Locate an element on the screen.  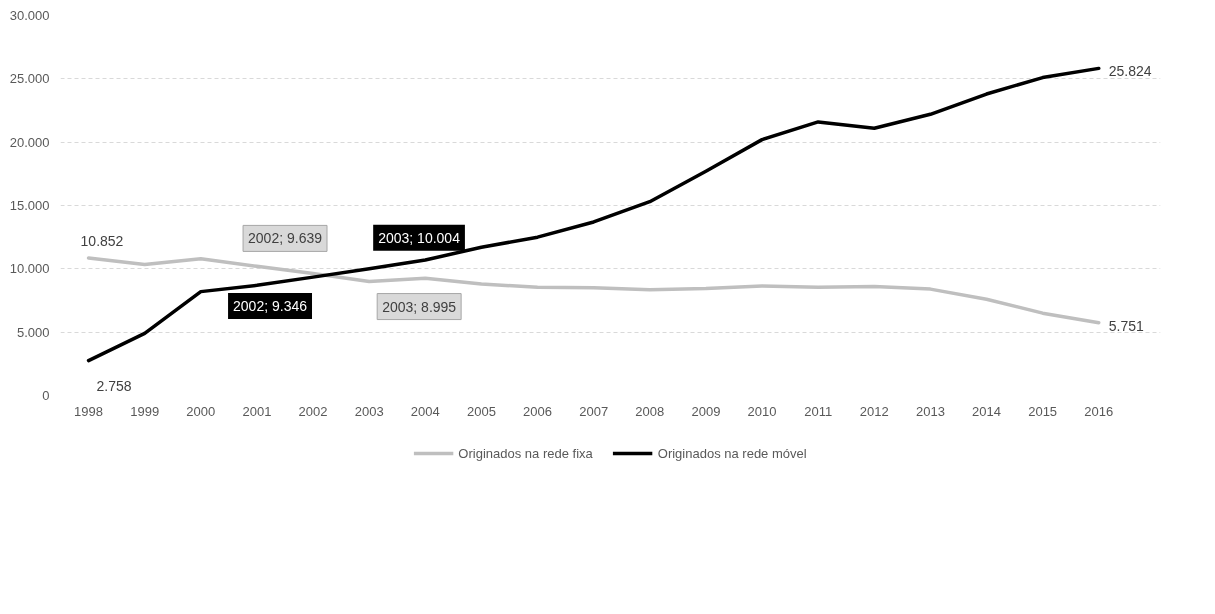
x-tick-label: 2009 is located at coordinates (706, 411).